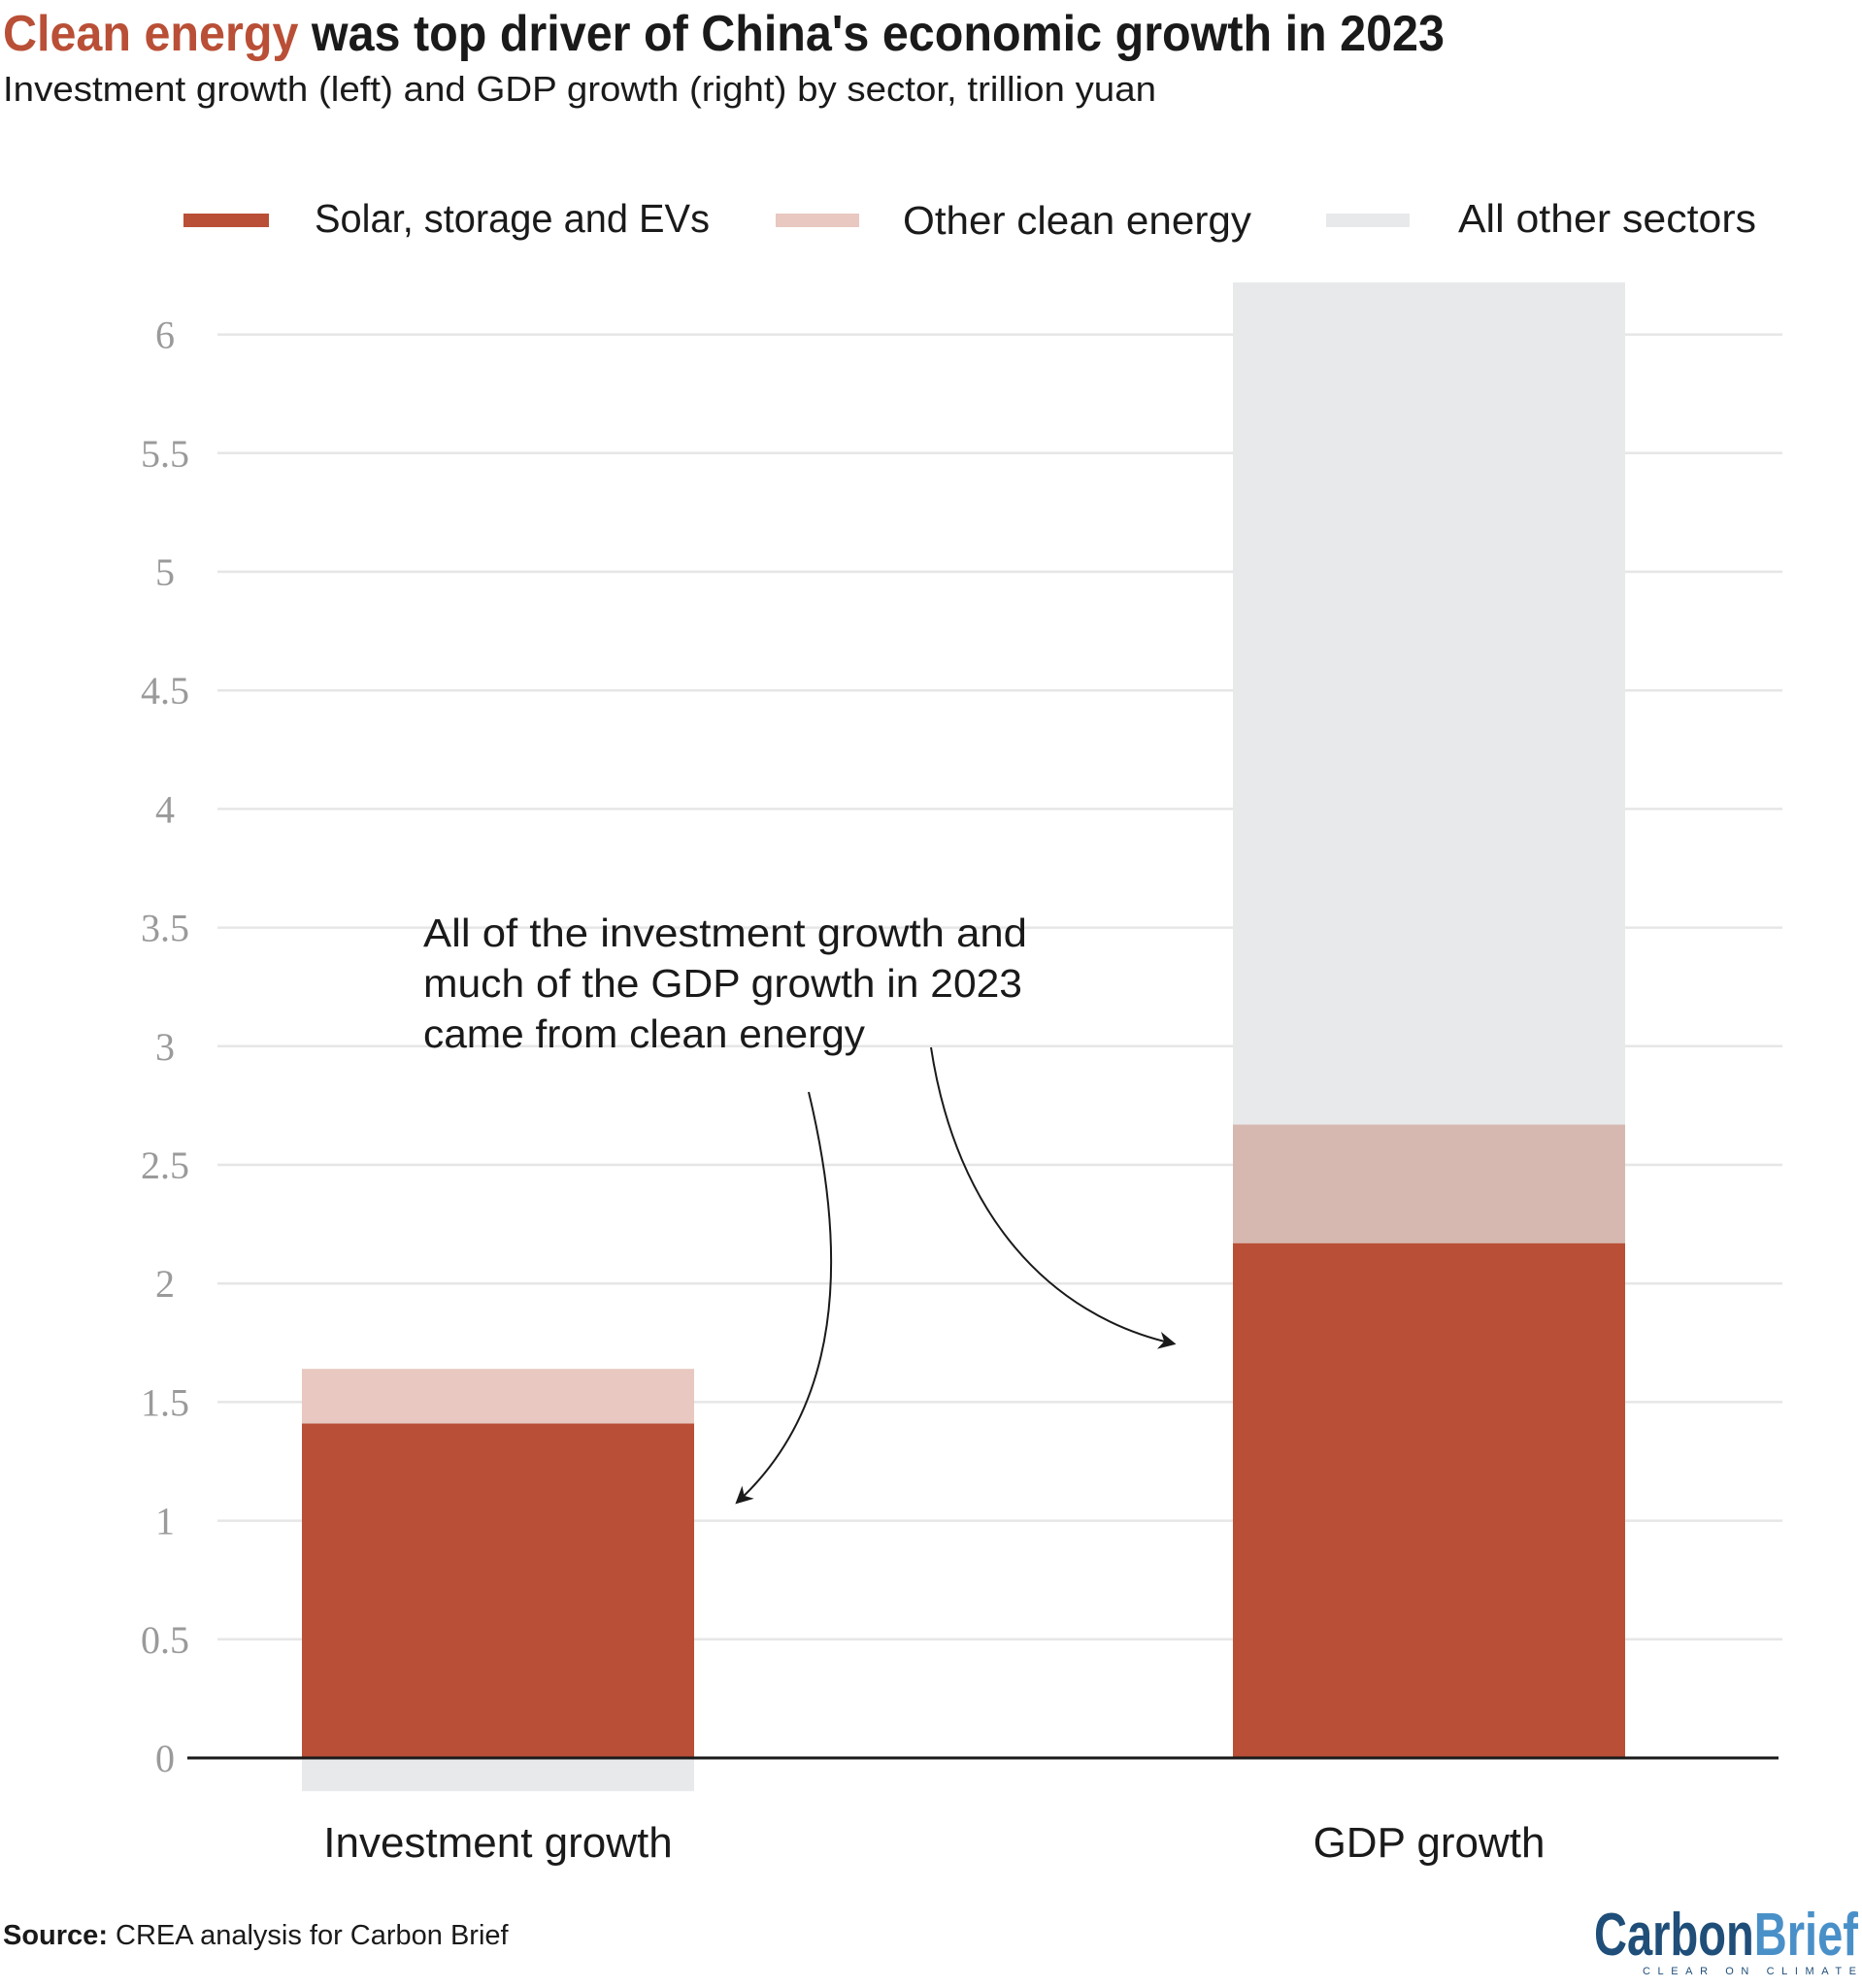 The height and width of the screenshot is (1988, 1862). I want to click on y-tick-label: 5, so click(165, 572).